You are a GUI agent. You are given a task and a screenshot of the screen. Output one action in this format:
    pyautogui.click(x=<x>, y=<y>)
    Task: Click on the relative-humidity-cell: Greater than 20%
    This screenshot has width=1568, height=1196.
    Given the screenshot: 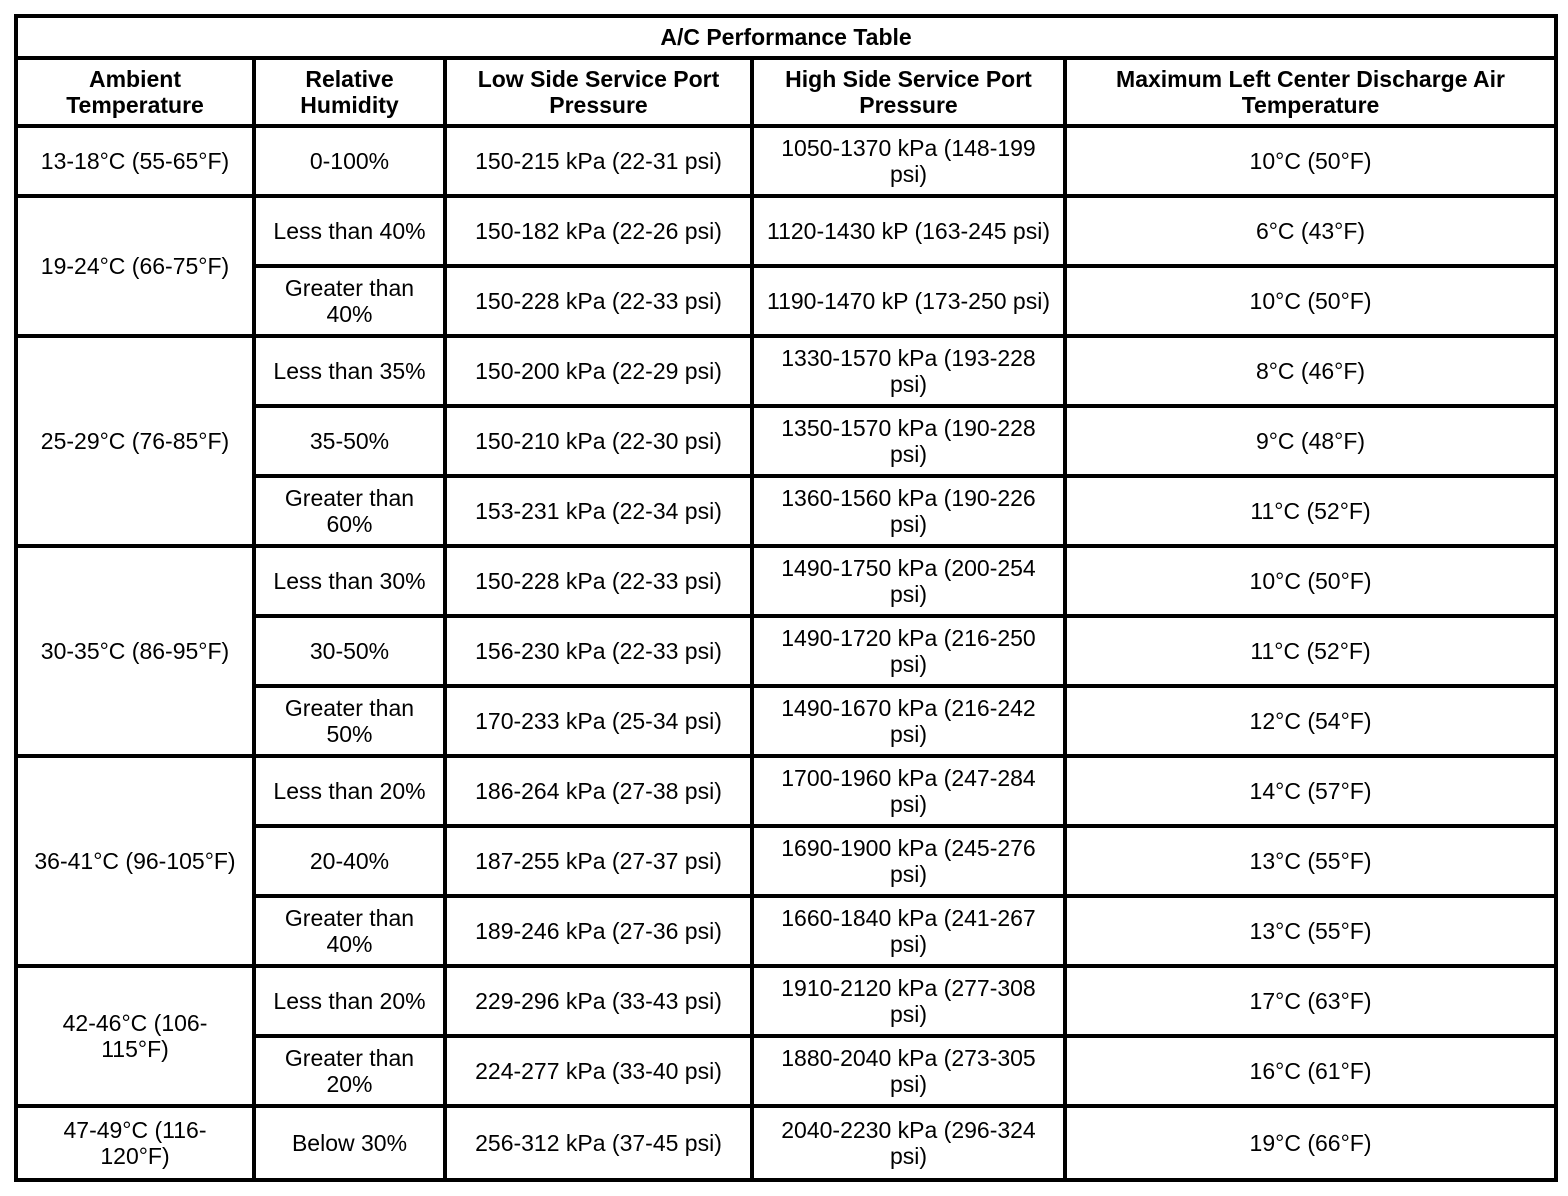 What is the action you would take?
    pyautogui.click(x=349, y=1071)
    